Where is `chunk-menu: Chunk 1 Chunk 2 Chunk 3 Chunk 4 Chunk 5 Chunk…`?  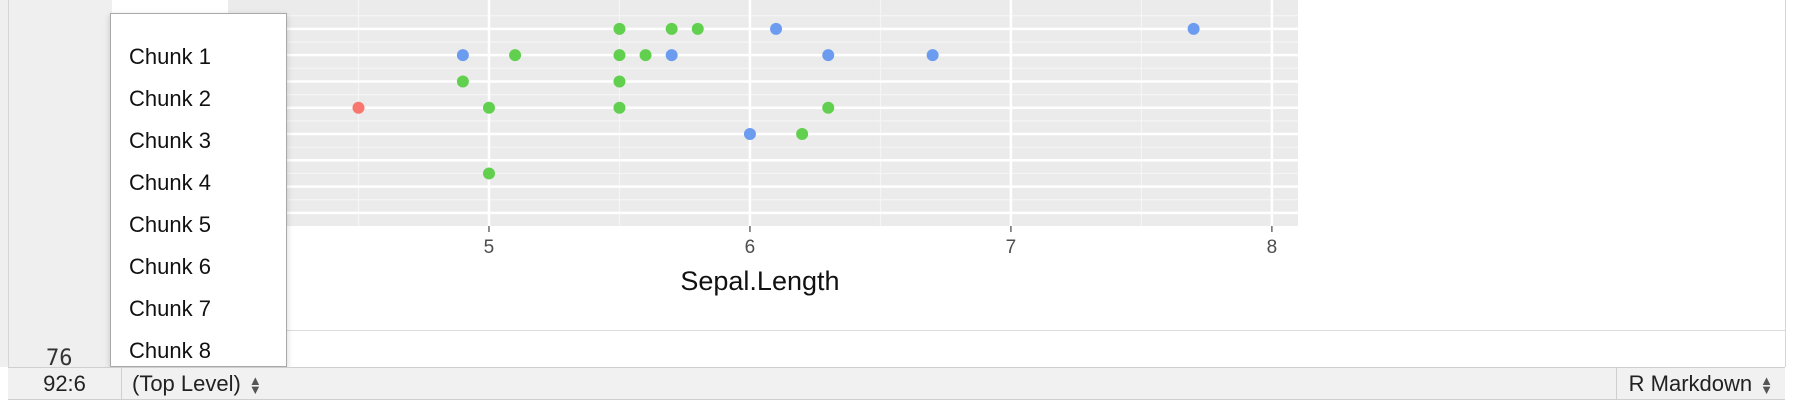
chunk-menu: Chunk 1 Chunk 2 Chunk 3 Chunk 4 Chunk 5 Chunk… is located at coordinates (198, 190).